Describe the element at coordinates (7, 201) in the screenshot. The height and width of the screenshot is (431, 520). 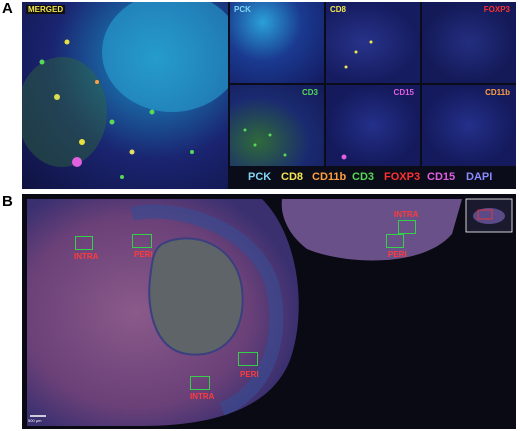
I see `panel-b-letter: B` at that location.